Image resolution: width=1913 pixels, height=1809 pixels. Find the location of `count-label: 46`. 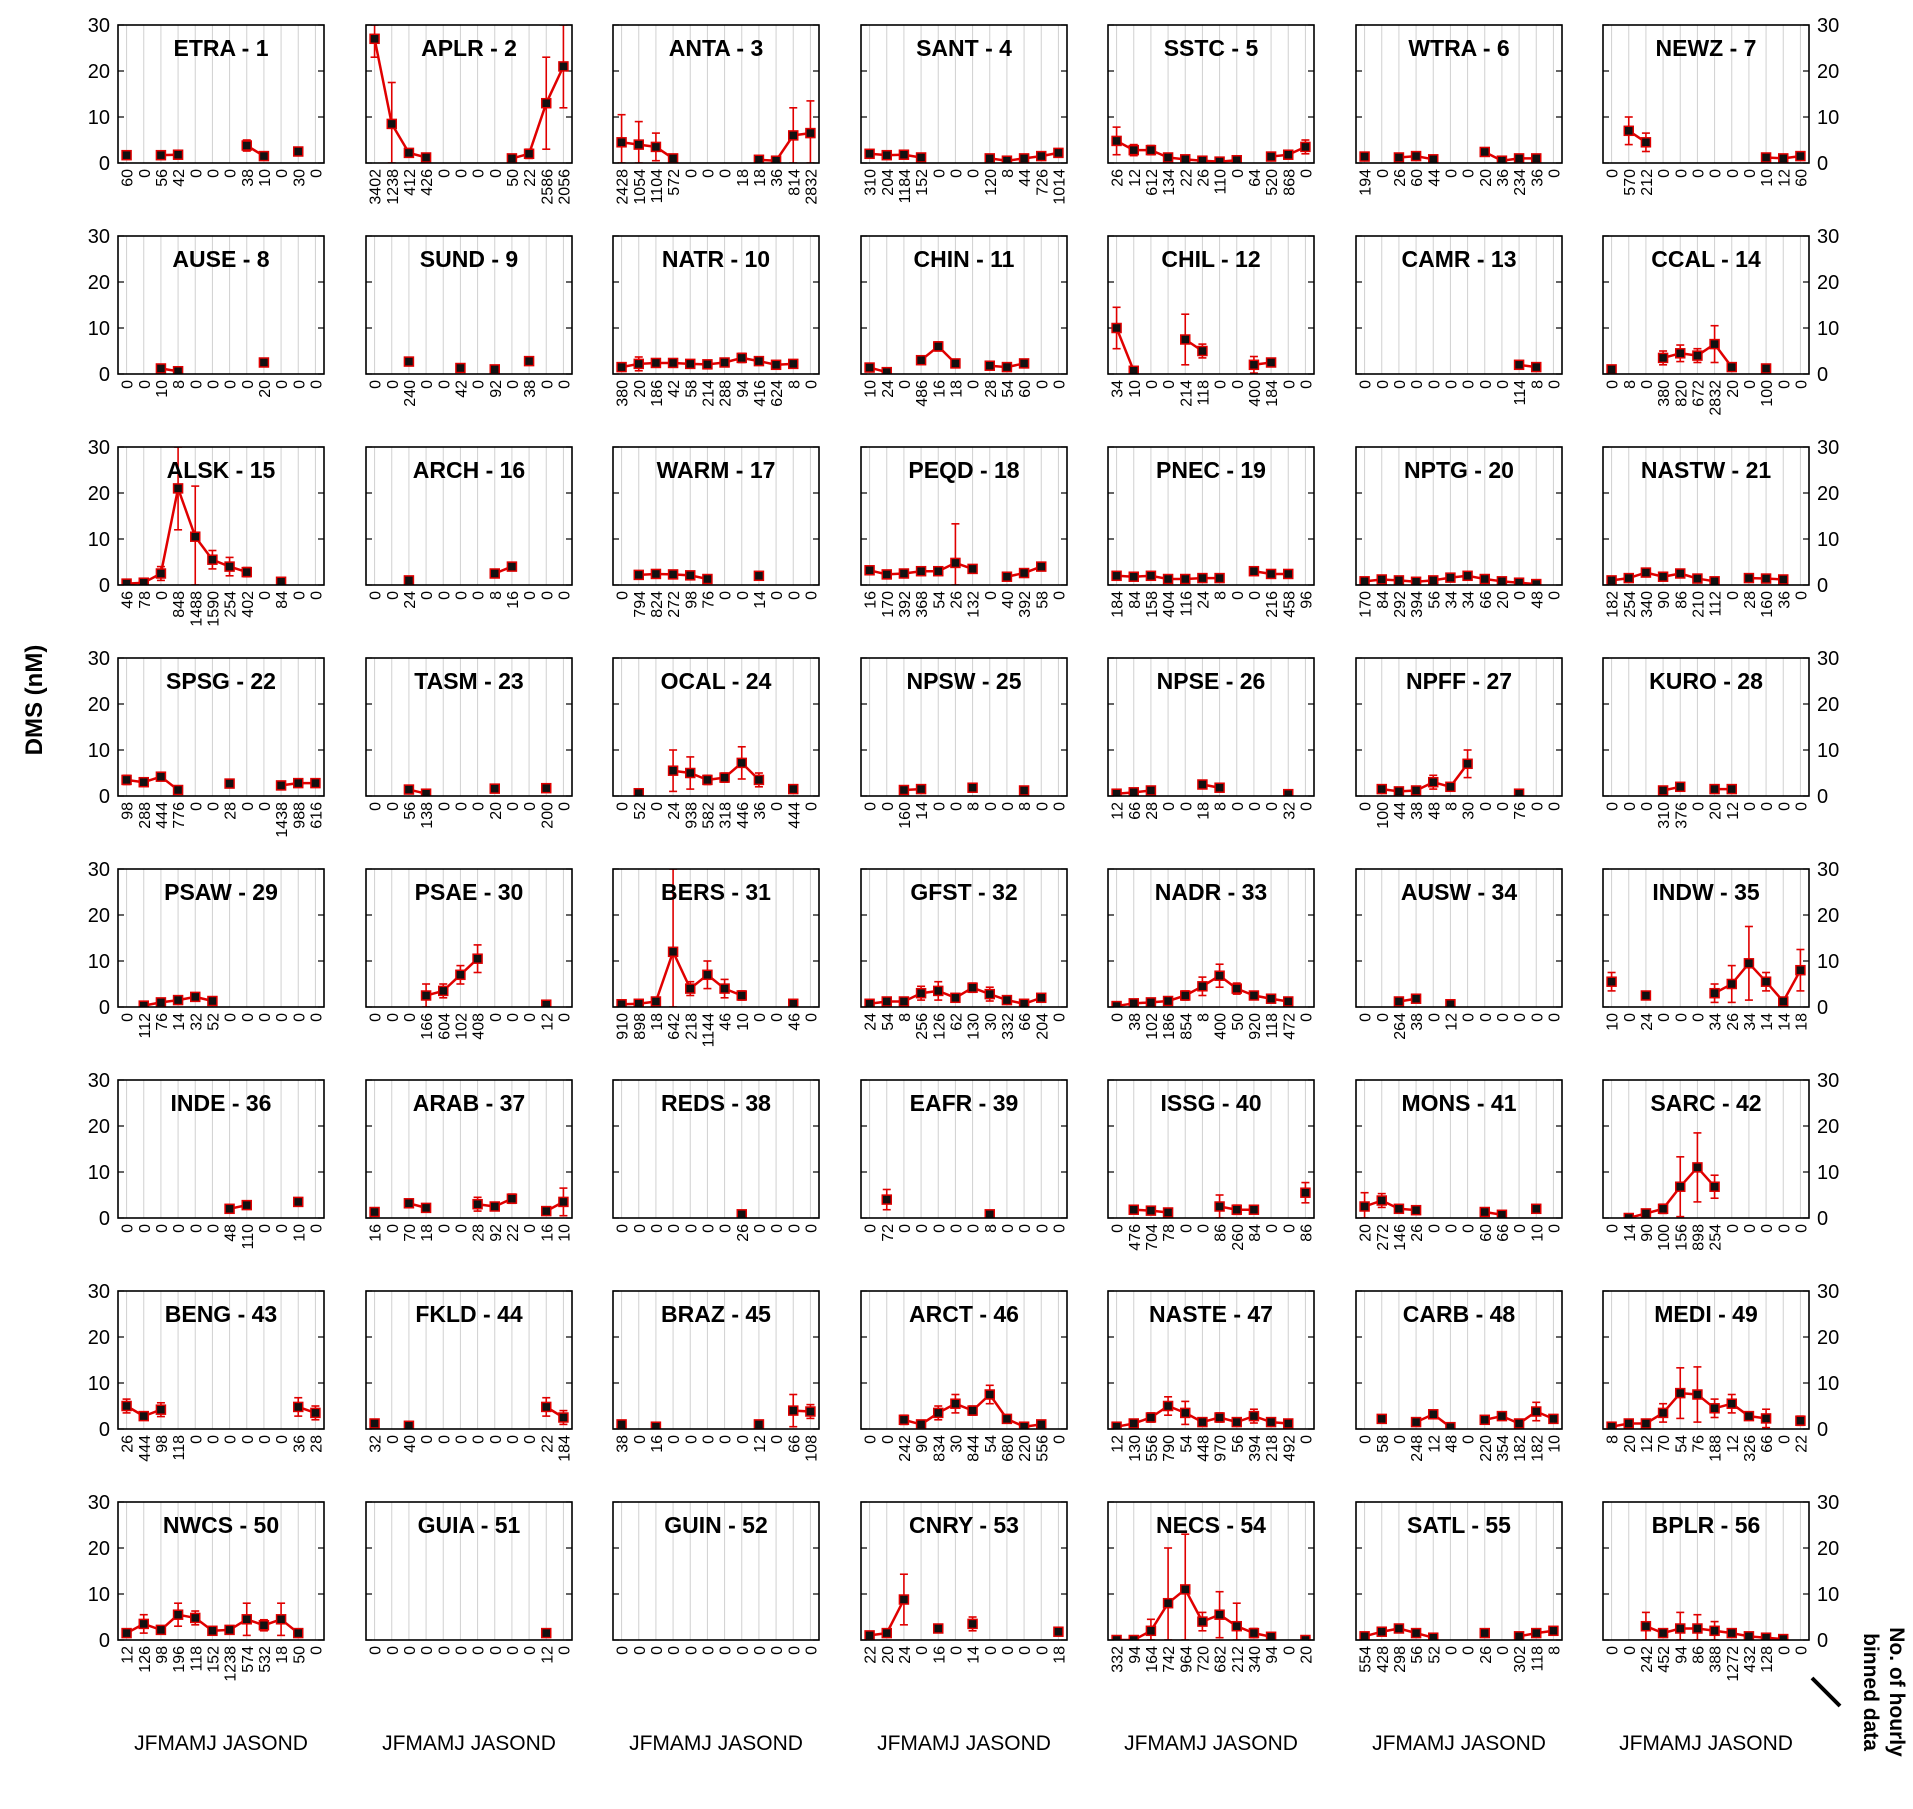

count-label: 46 is located at coordinates (128, 600).